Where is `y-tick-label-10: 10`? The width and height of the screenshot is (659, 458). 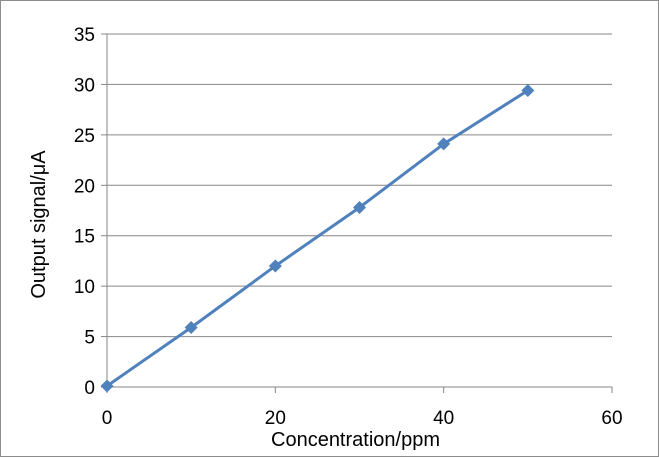
y-tick-label-10: 10 is located at coordinates (84, 287).